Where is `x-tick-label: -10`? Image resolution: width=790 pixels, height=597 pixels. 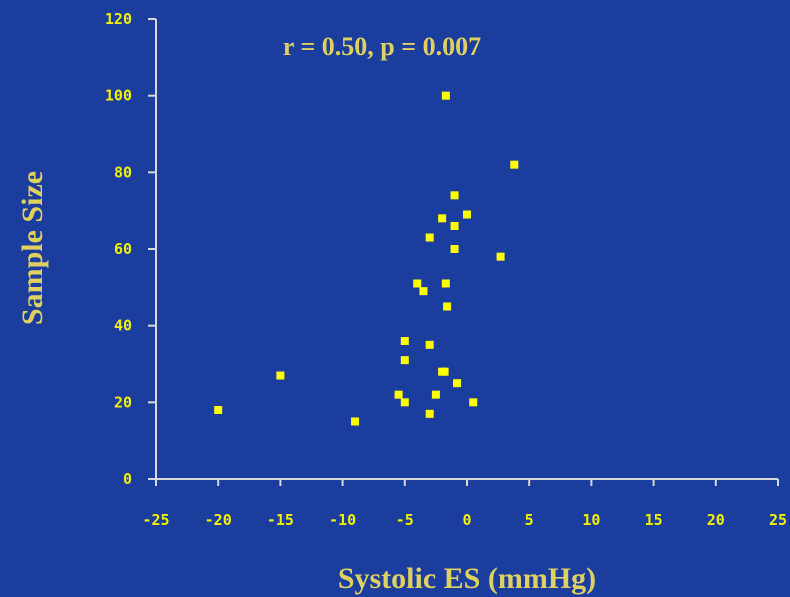 x-tick-label: -10 is located at coordinates (342, 520).